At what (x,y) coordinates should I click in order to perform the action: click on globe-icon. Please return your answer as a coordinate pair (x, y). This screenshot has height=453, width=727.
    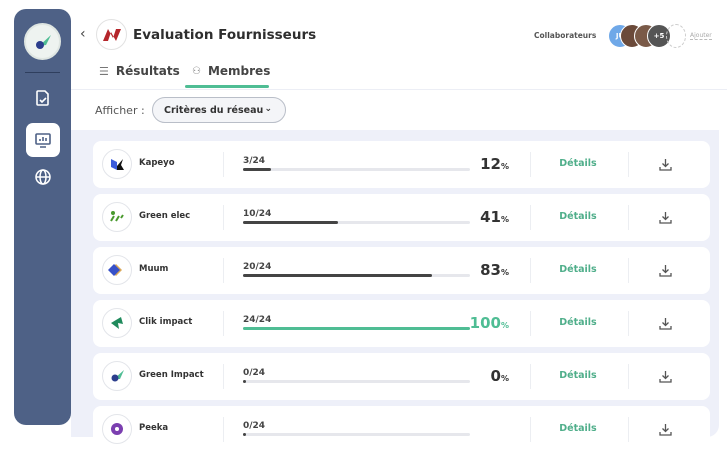
    Looking at the image, I should click on (43, 177).